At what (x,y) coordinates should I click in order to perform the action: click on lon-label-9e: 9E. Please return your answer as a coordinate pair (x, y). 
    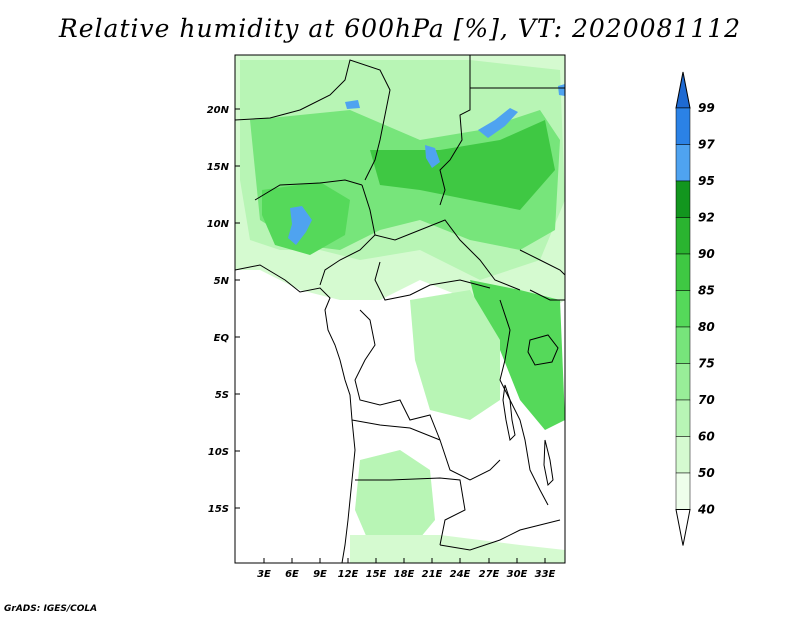
    Looking at the image, I should click on (320, 574).